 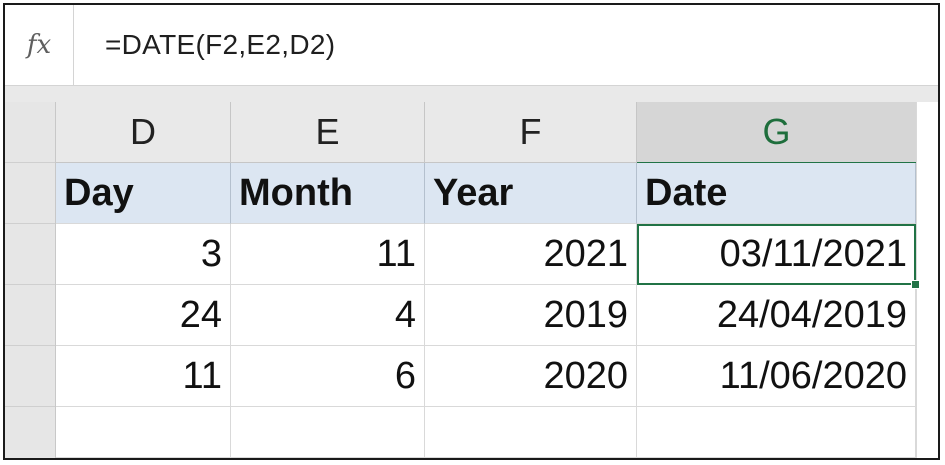 What do you see at coordinates (143, 315) in the screenshot?
I see `cell-day: 24` at bounding box center [143, 315].